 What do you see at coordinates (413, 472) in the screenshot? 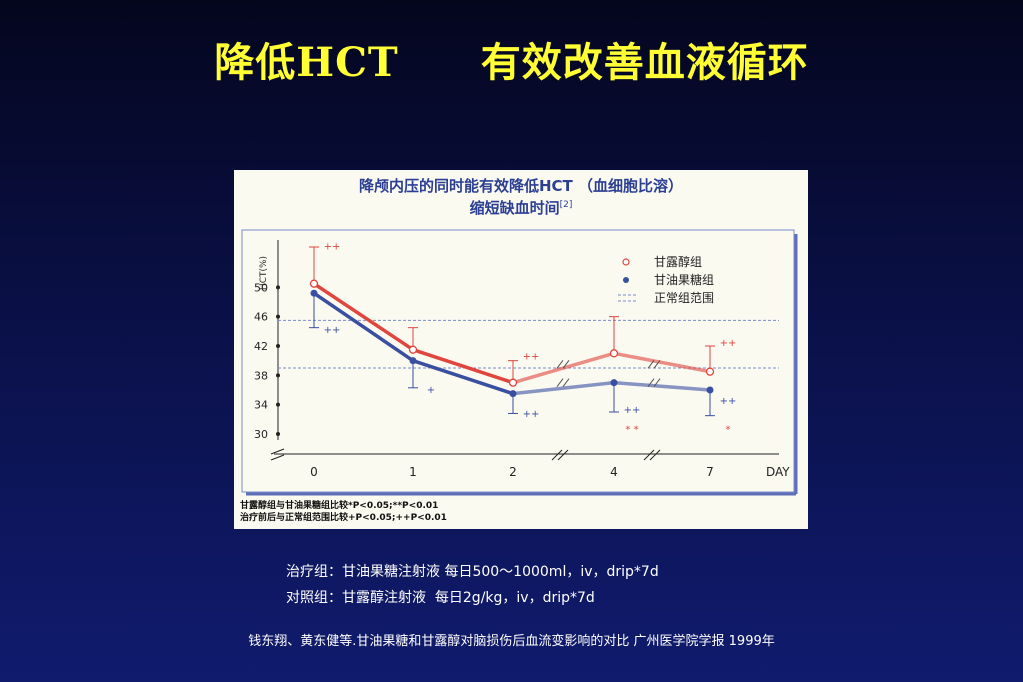
I see `x-tick-label: 1` at bounding box center [413, 472].